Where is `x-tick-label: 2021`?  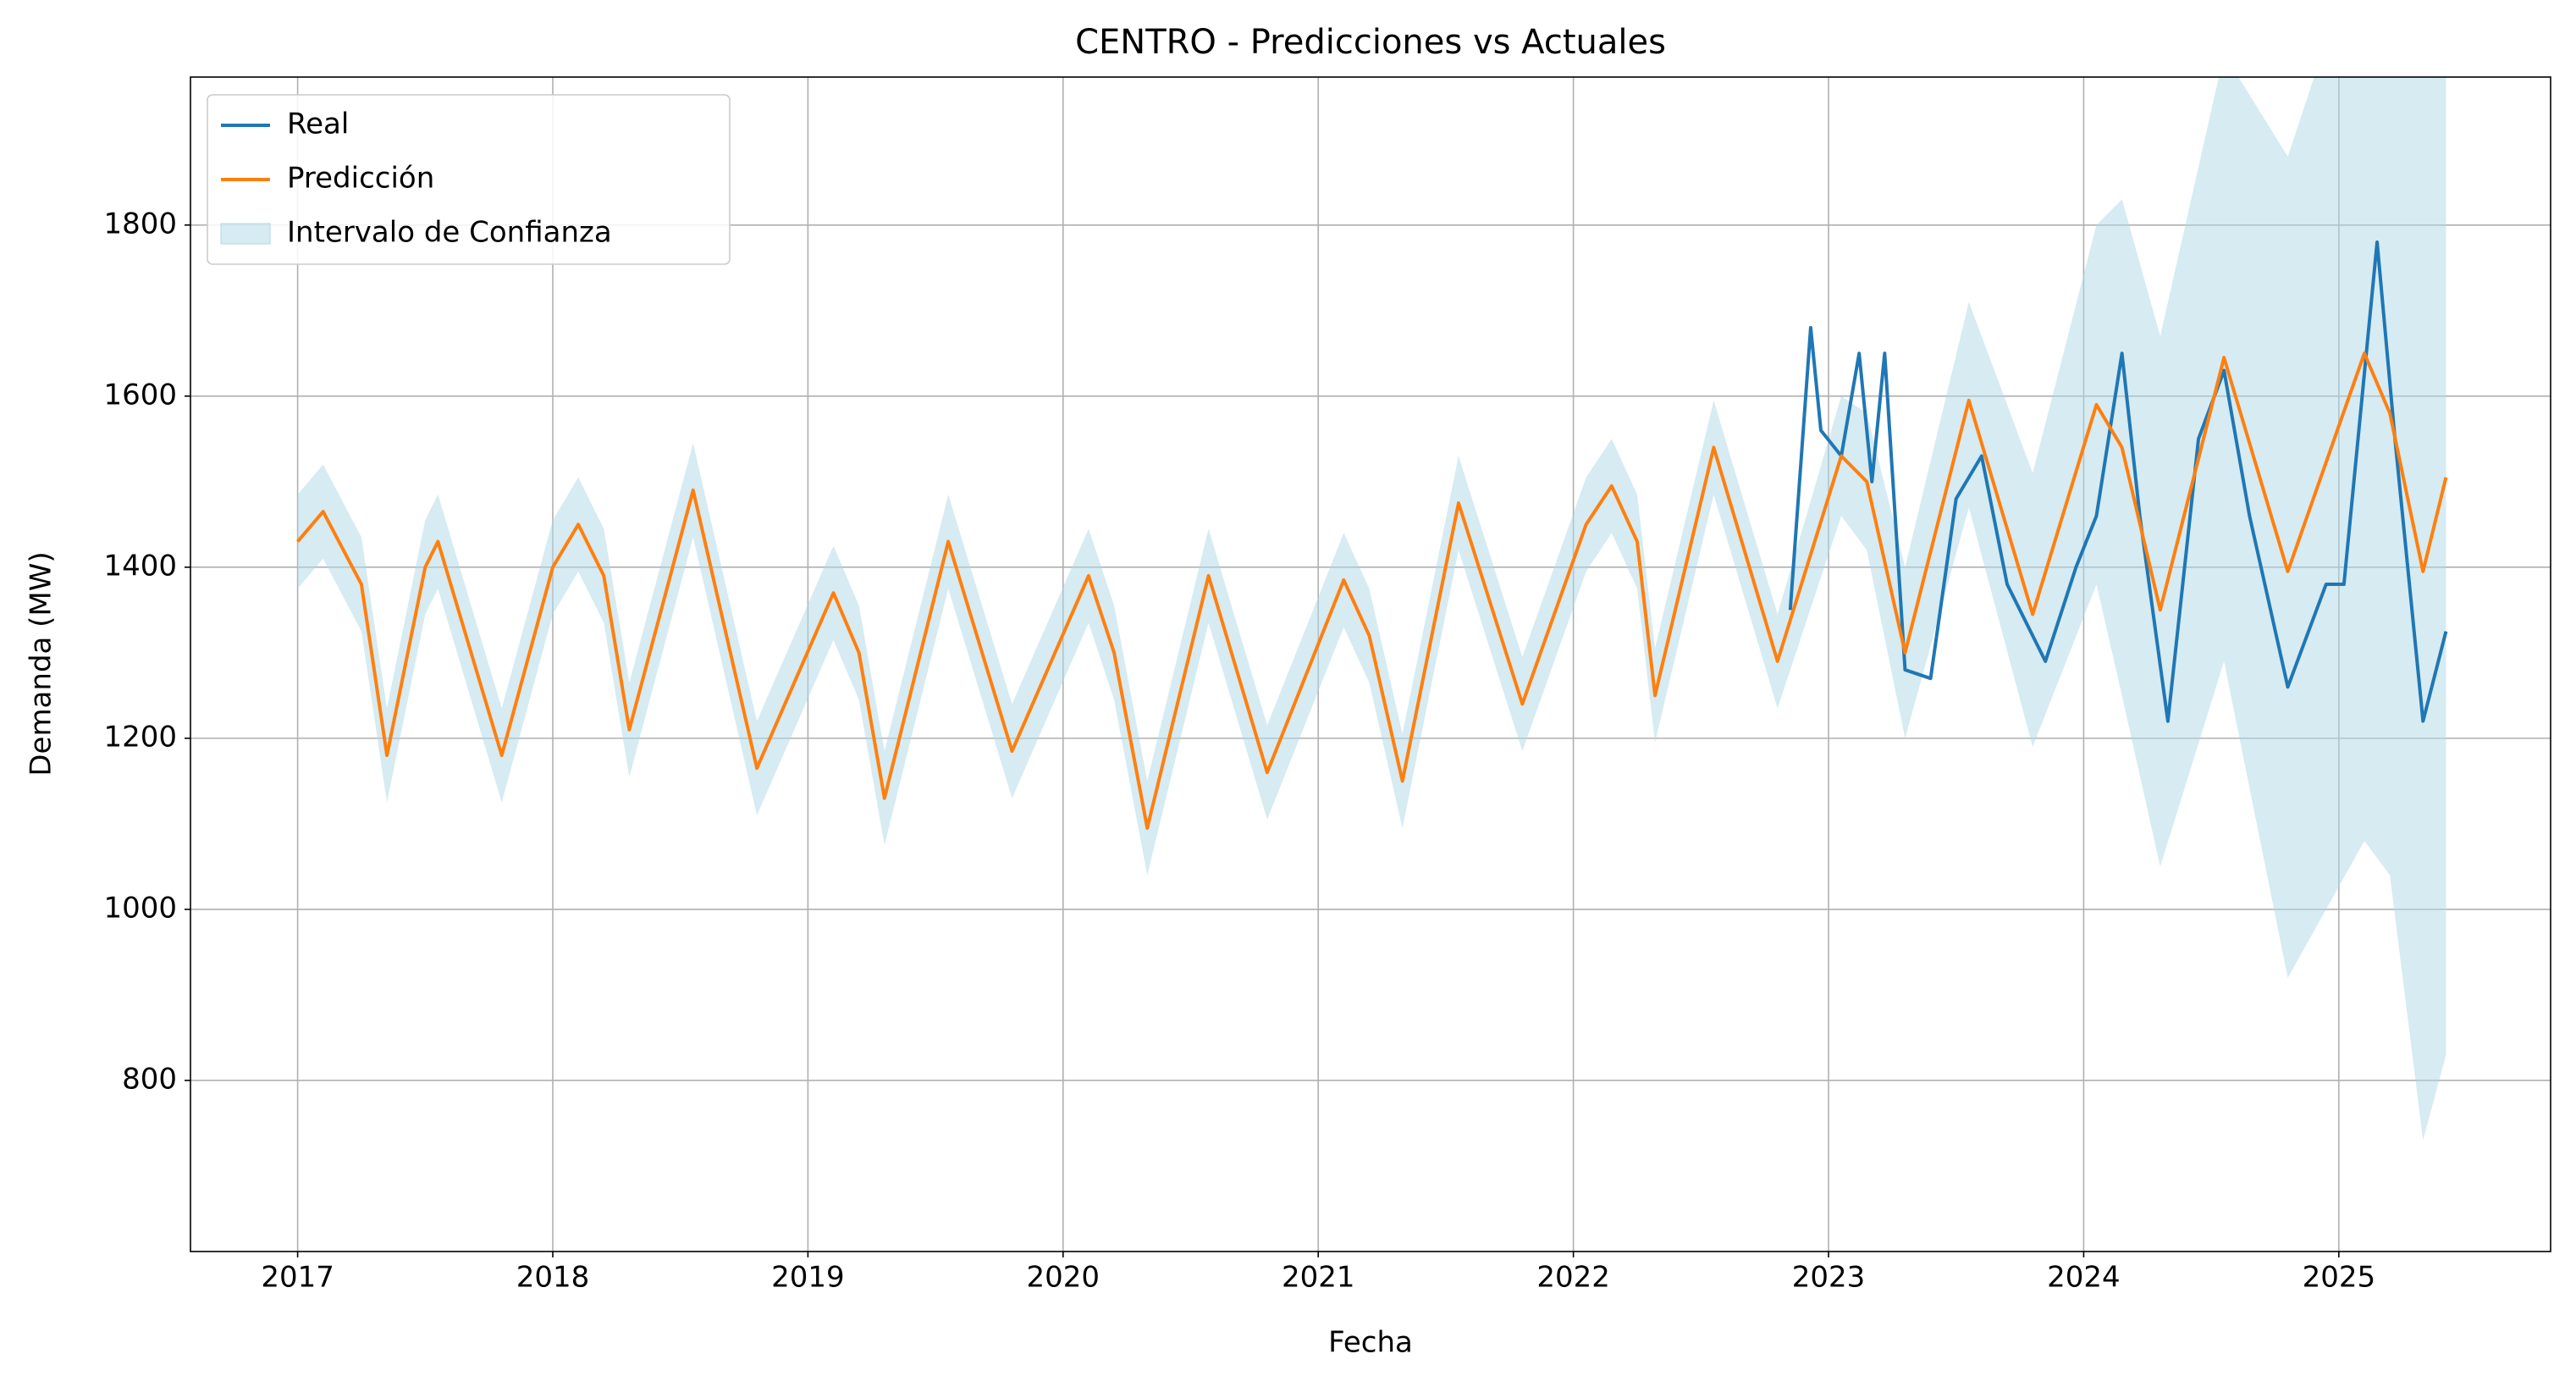 x-tick-label: 2021 is located at coordinates (1319, 1278).